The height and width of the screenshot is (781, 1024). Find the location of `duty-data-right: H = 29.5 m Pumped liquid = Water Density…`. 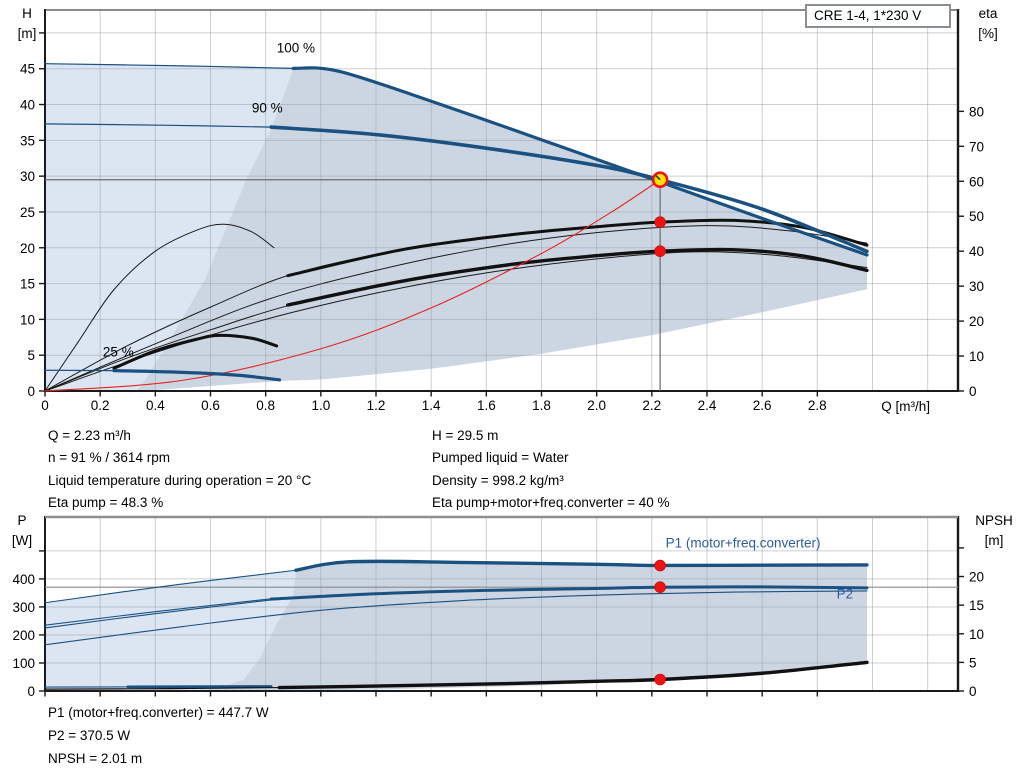

duty-data-right: H = 29.5 m Pumped liquid = Water Density… is located at coordinates (551, 470).